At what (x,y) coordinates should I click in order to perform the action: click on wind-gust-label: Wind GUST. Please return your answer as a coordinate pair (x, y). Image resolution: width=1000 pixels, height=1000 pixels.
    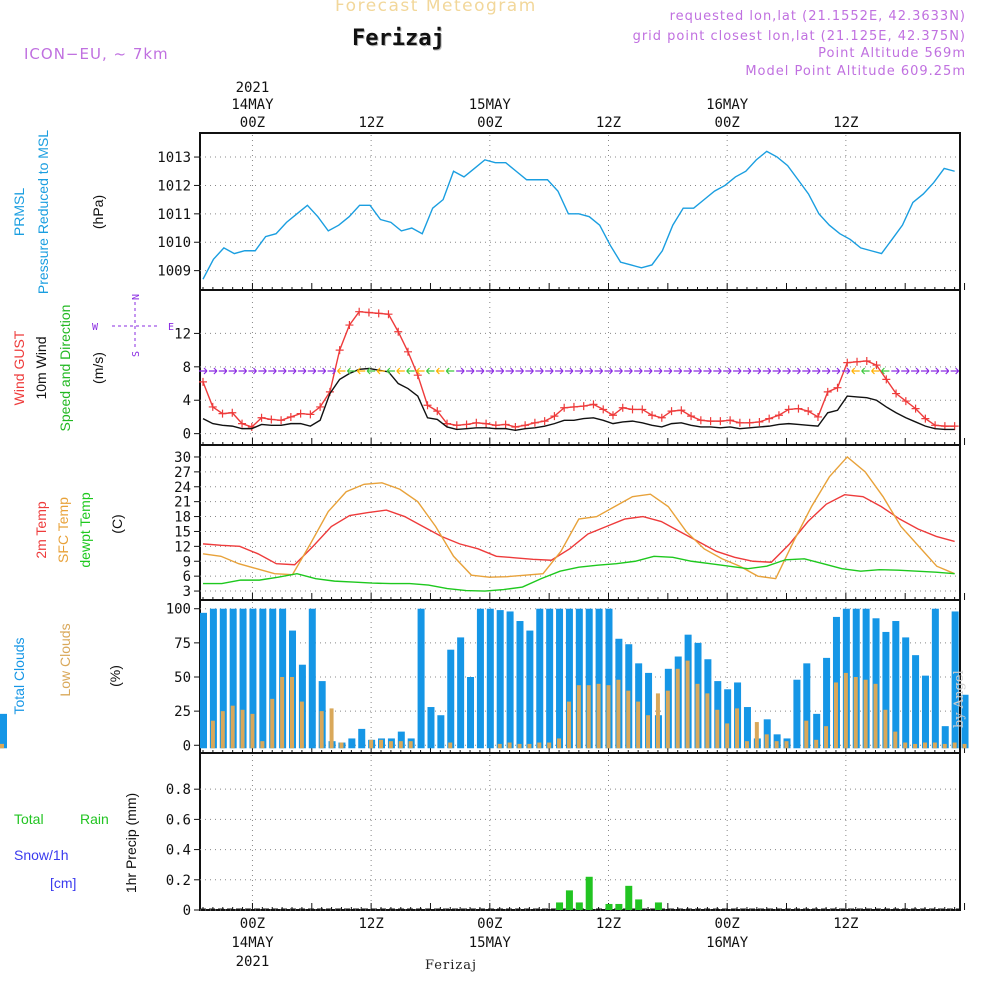
    Looking at the image, I should click on (19, 367).